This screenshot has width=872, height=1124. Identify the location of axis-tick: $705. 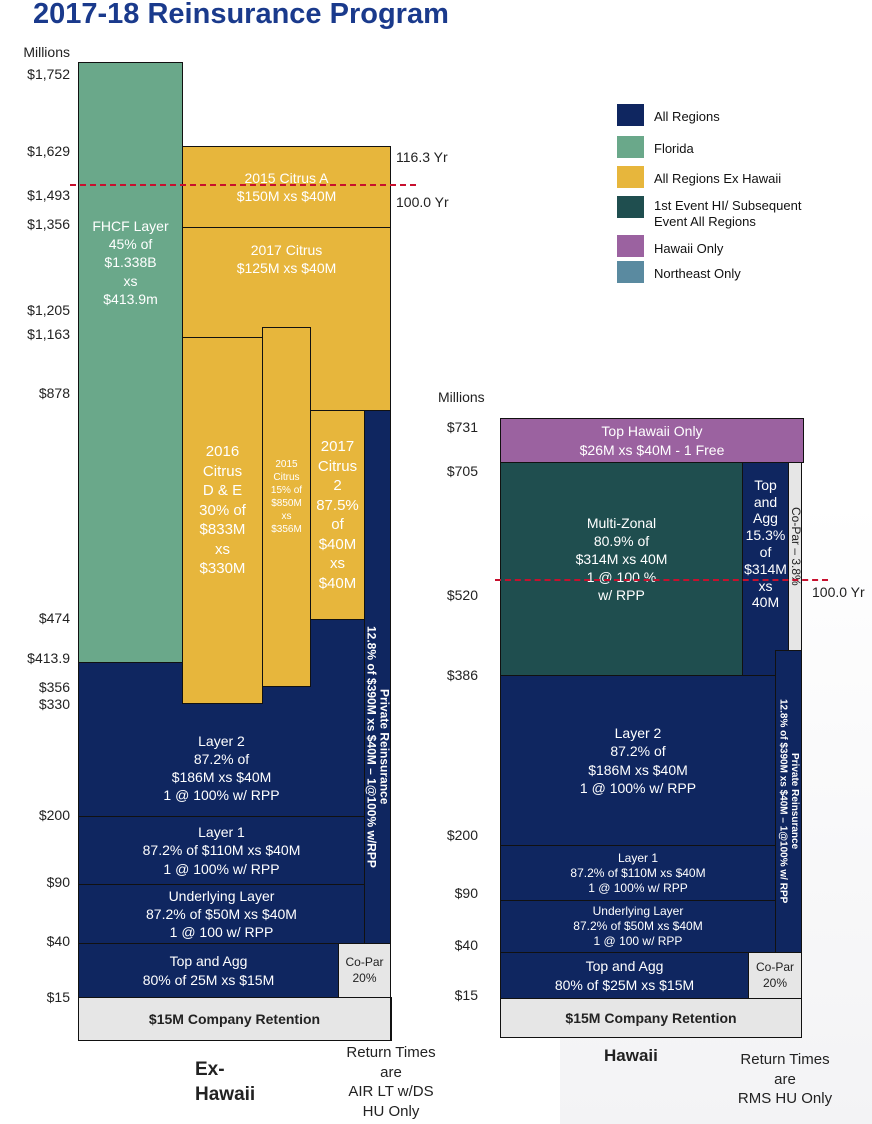
(462, 471).